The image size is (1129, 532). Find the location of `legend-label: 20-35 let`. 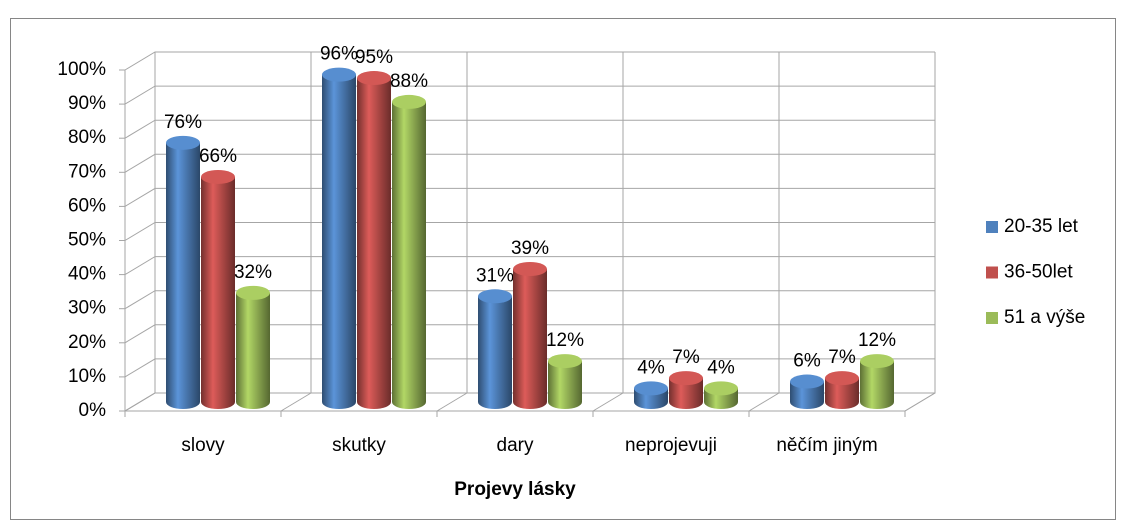

legend-label: 20-35 let is located at coordinates (1041, 226).